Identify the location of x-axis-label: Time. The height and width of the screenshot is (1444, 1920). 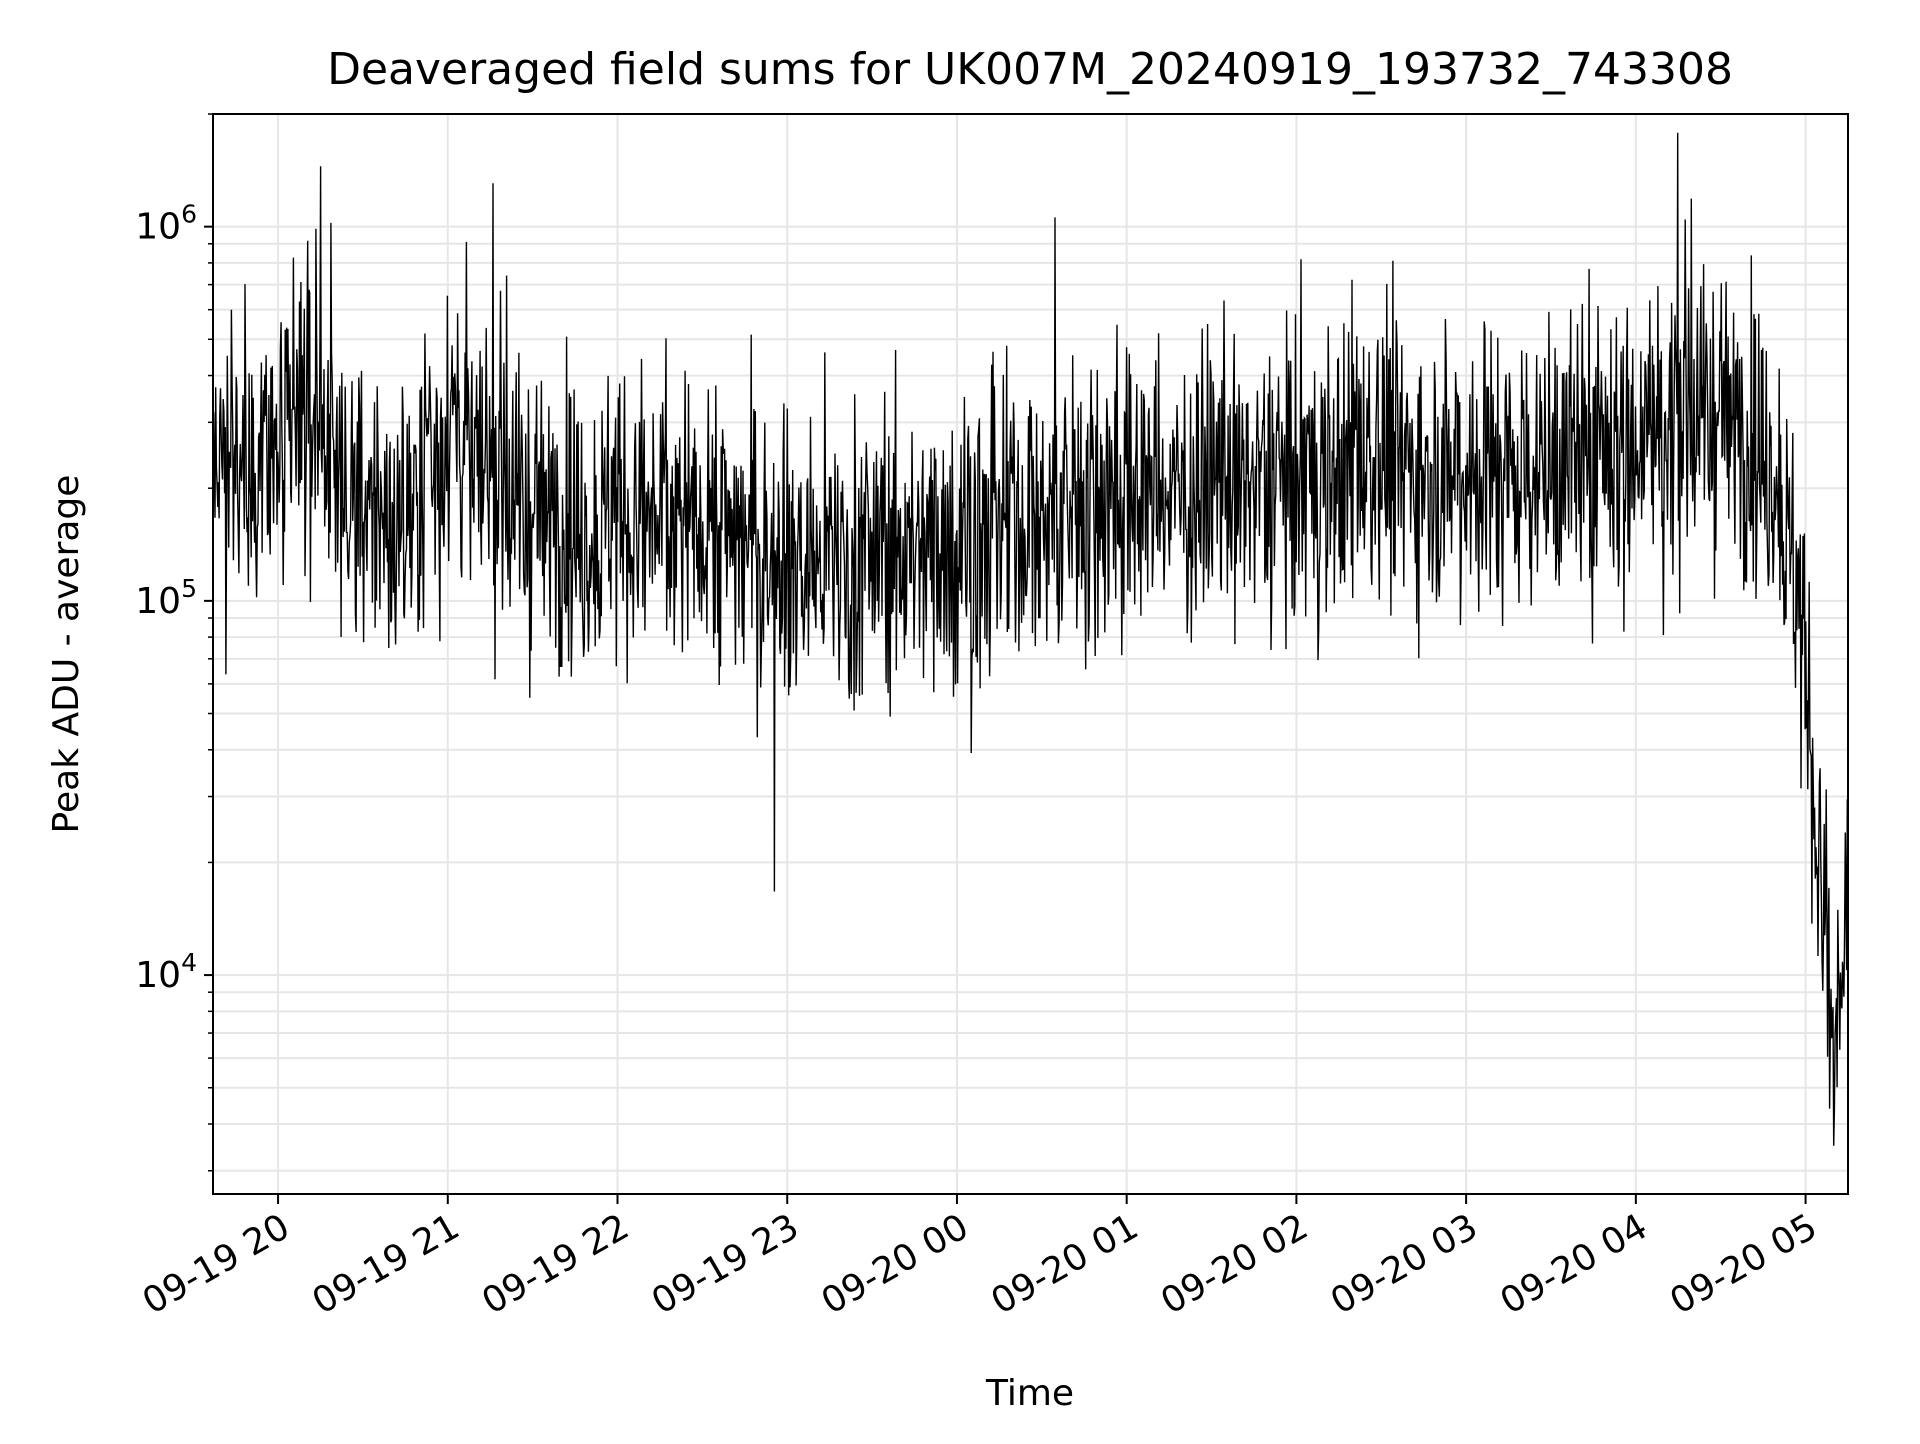
(1029, 1393).